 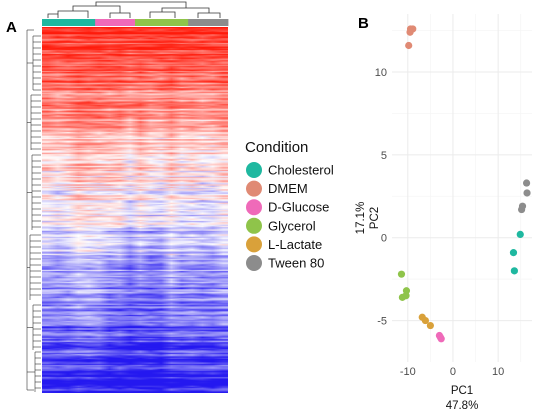 What do you see at coordinates (462, 406) in the screenshot?
I see `x-axis-percent: 47.8%` at bounding box center [462, 406].